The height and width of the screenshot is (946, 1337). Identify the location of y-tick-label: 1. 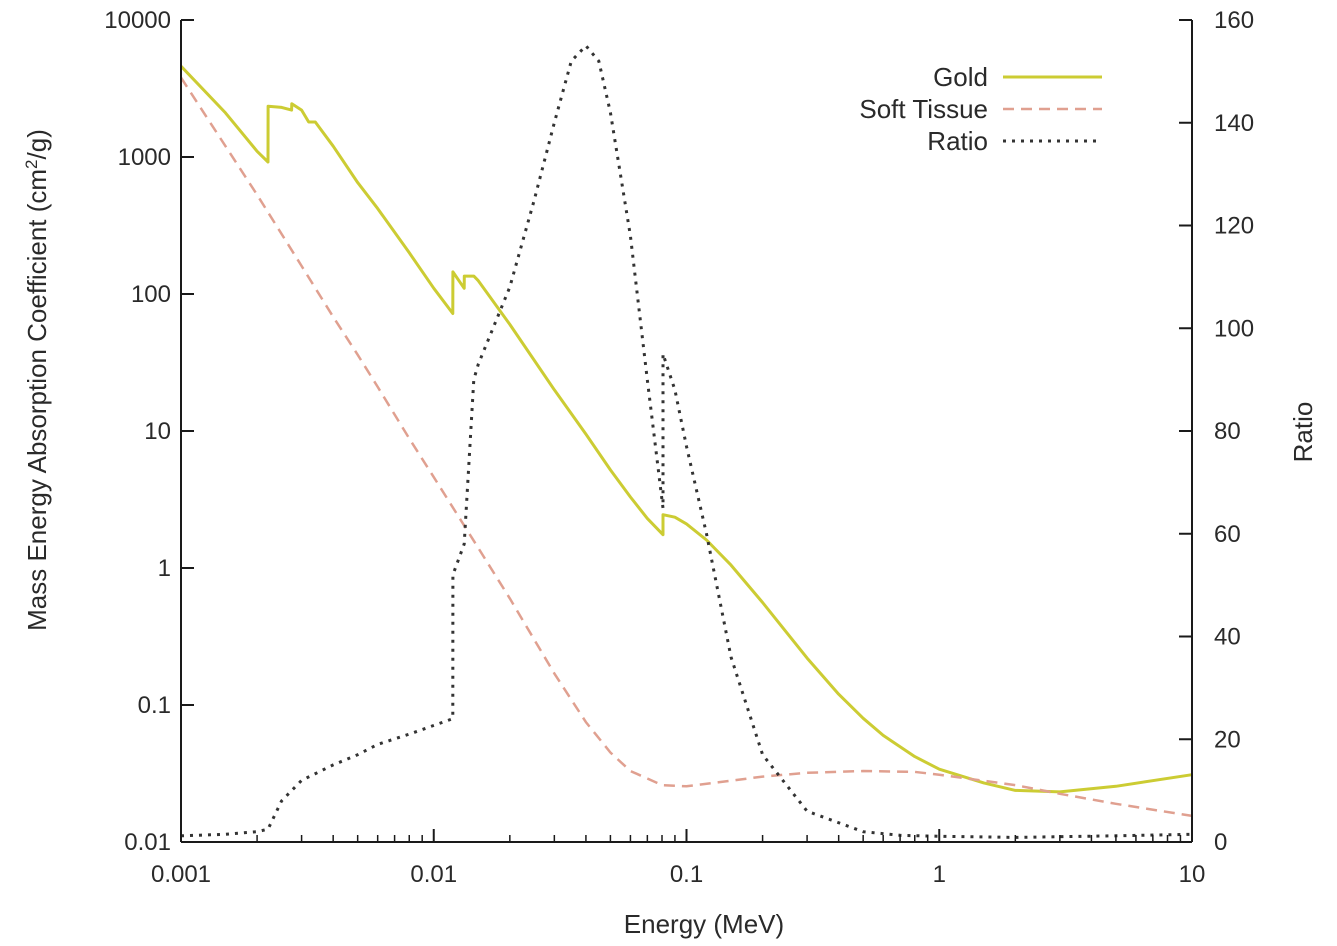
(164, 568).